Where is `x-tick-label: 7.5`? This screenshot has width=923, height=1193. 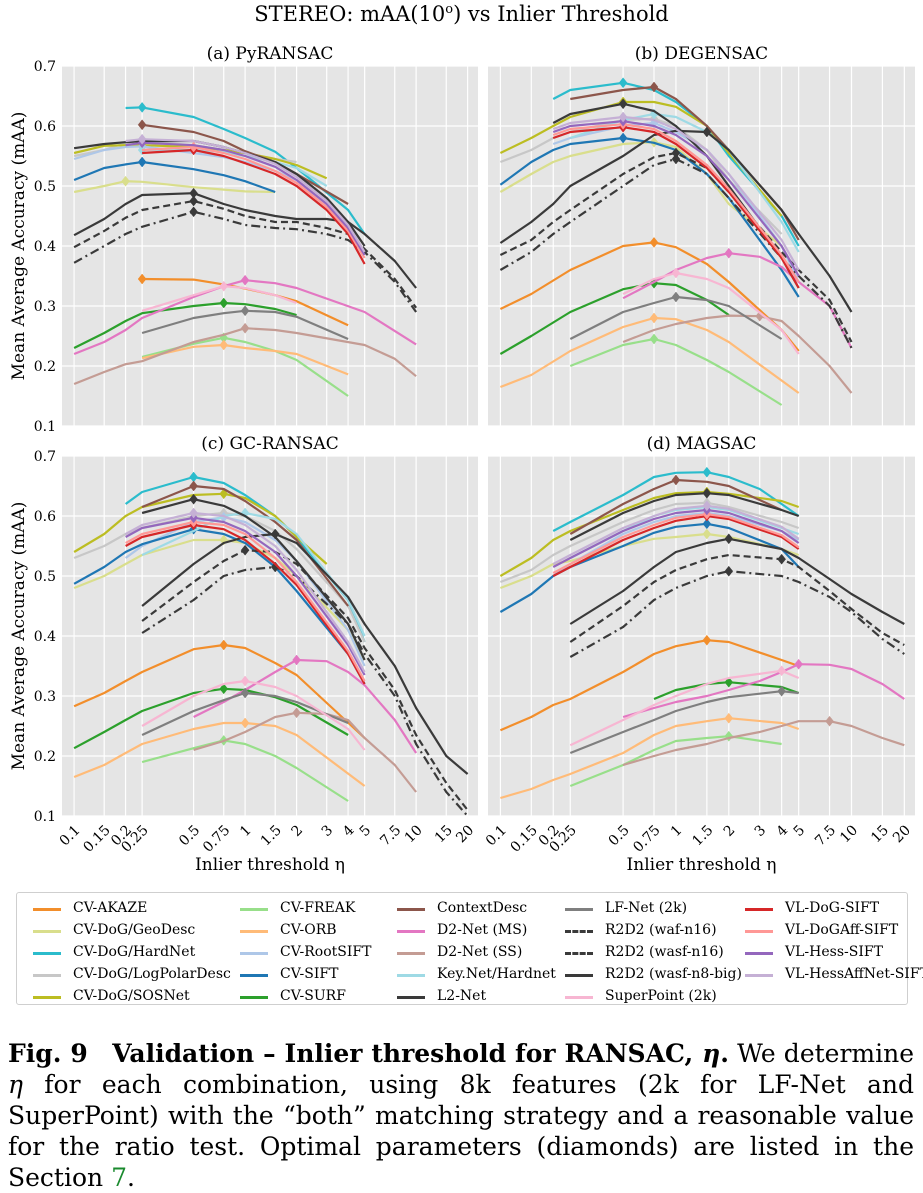 x-tick-label: 7.5 is located at coordinates (390, 835).